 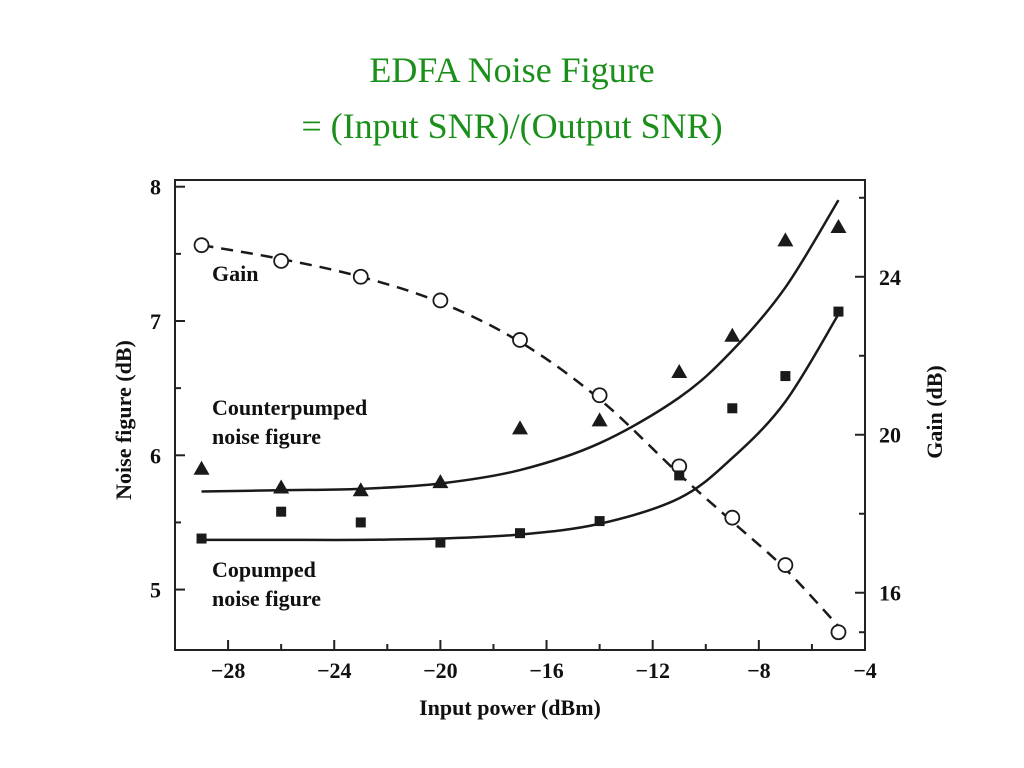 What do you see at coordinates (546, 670) in the screenshot?
I see `x-tick-label: −16` at bounding box center [546, 670].